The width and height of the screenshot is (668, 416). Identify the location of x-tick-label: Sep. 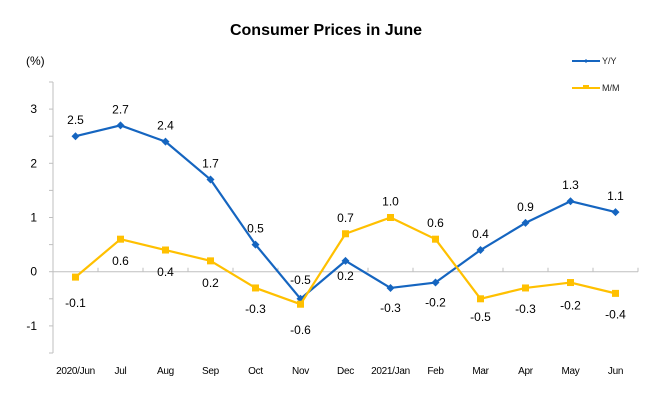
(211, 371).